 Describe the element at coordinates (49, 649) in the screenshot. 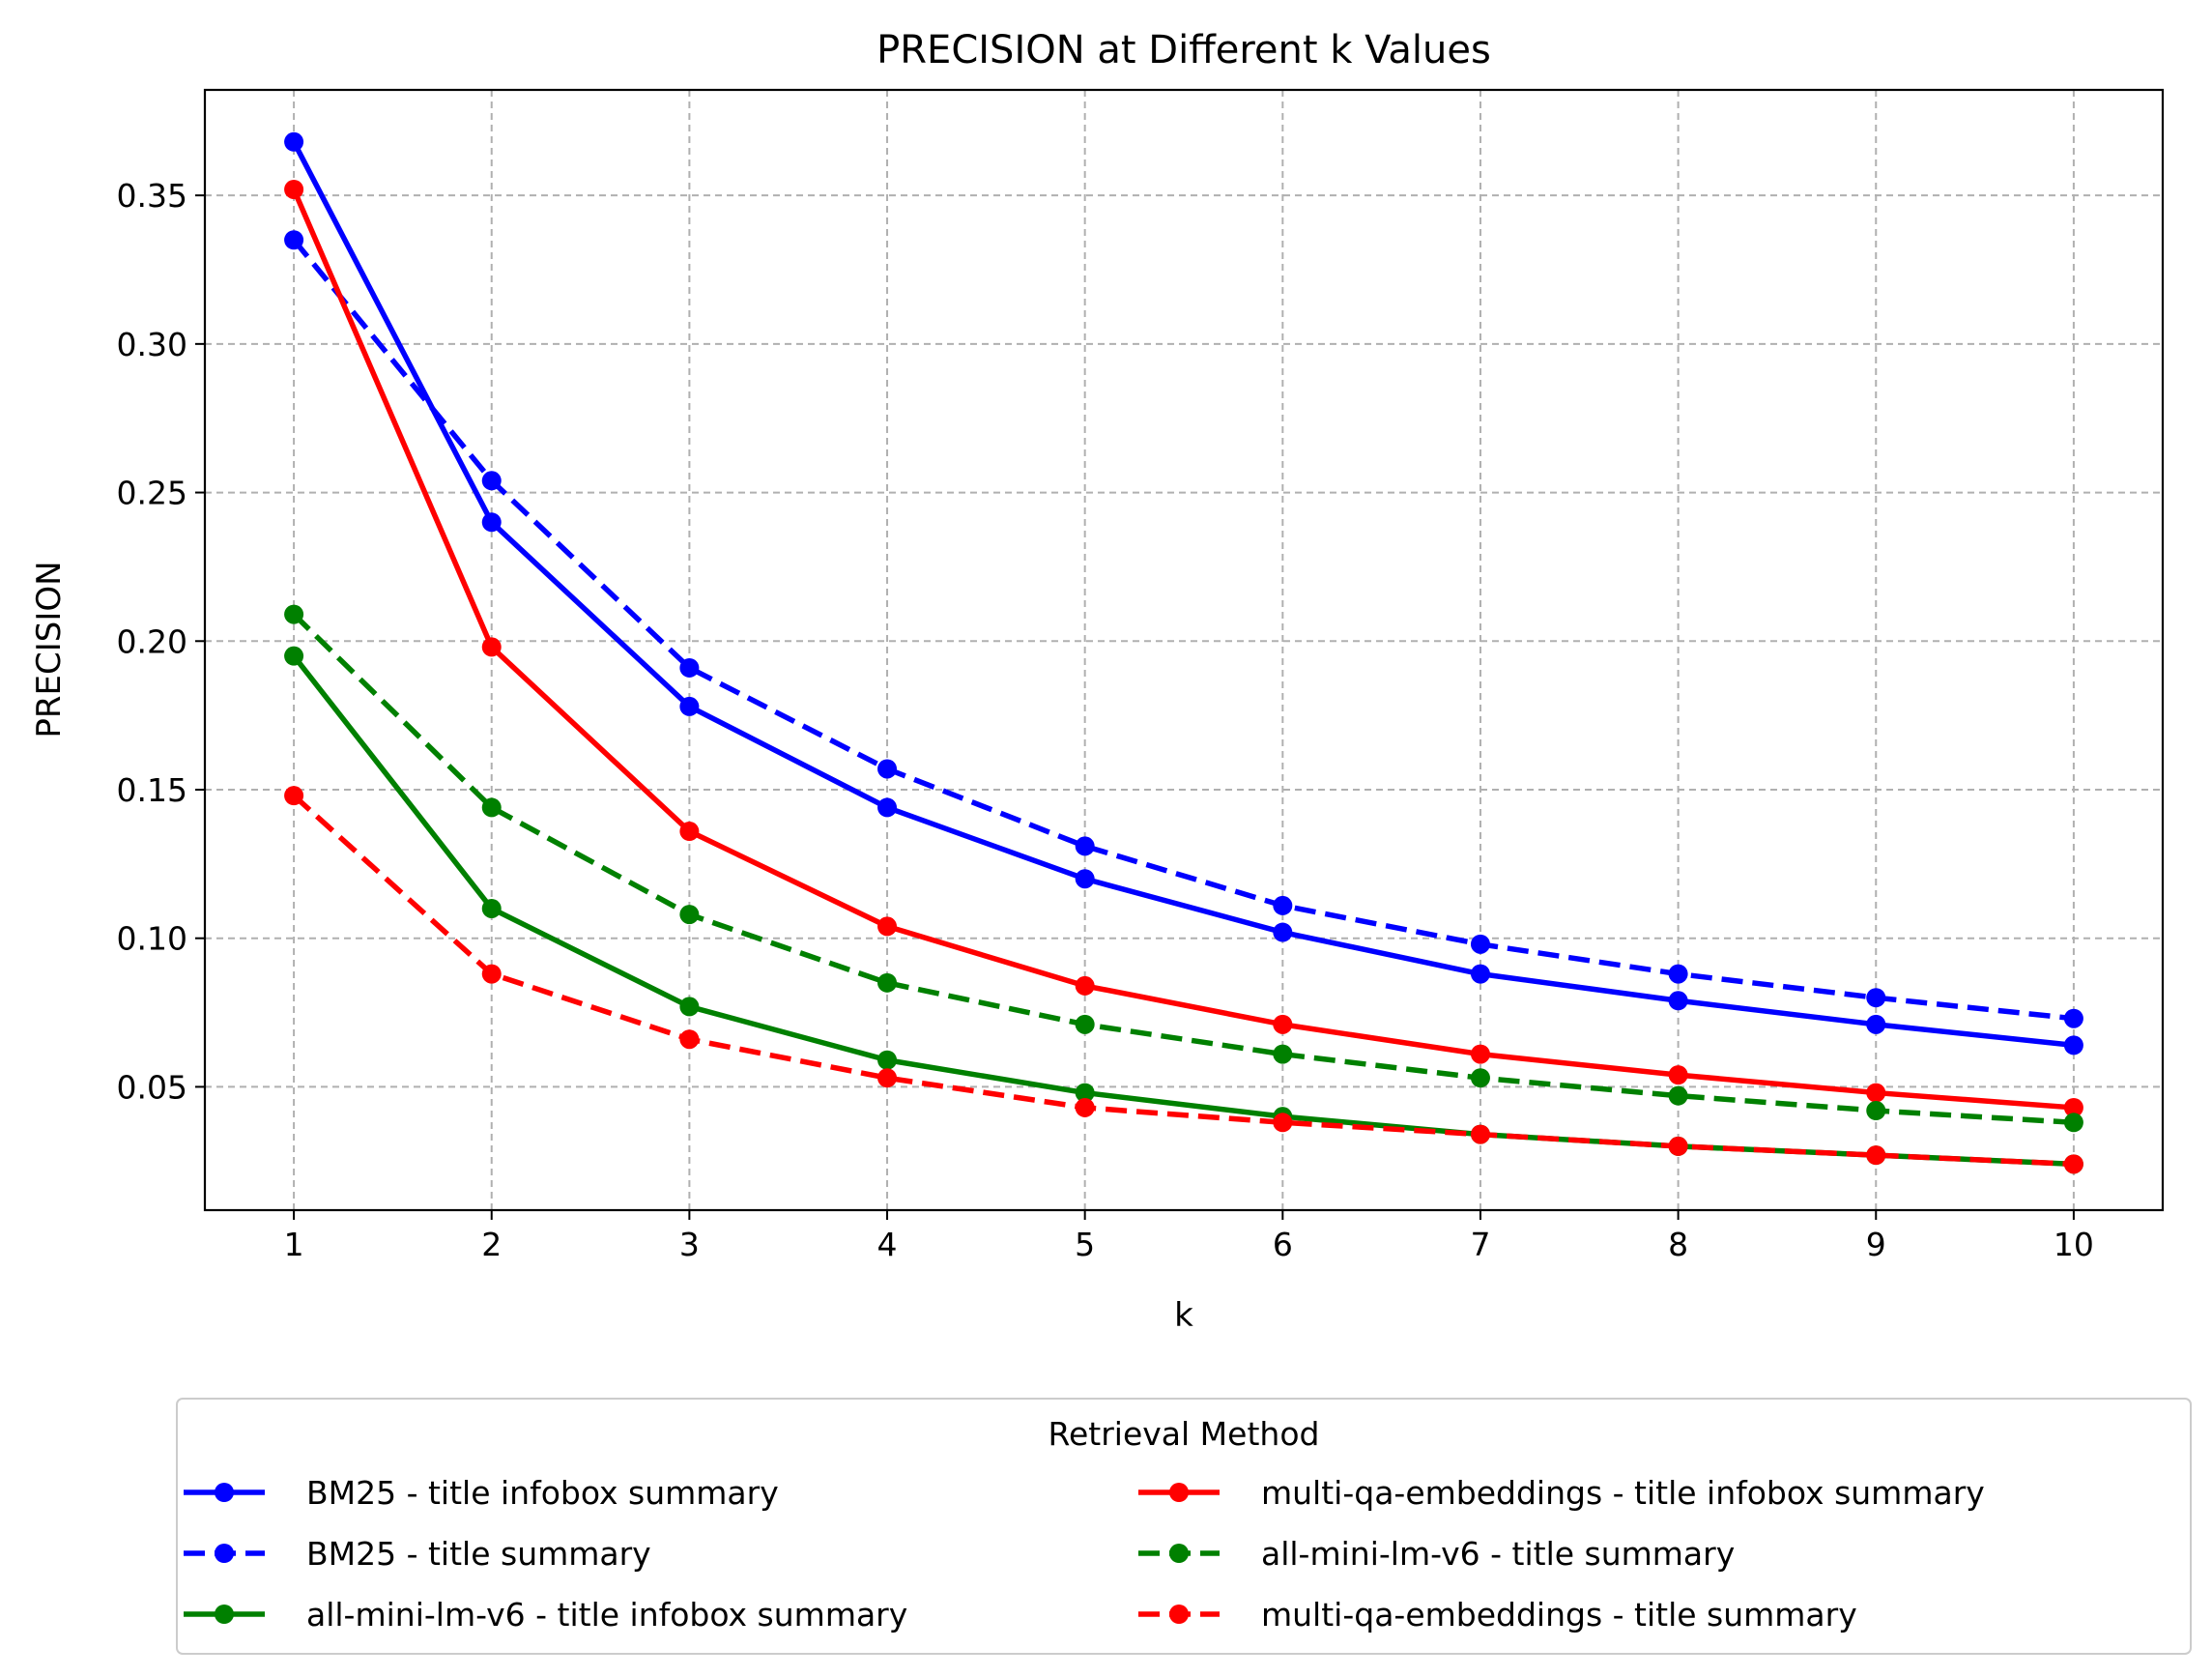

I see `y-axis-label: PRECISION` at that location.